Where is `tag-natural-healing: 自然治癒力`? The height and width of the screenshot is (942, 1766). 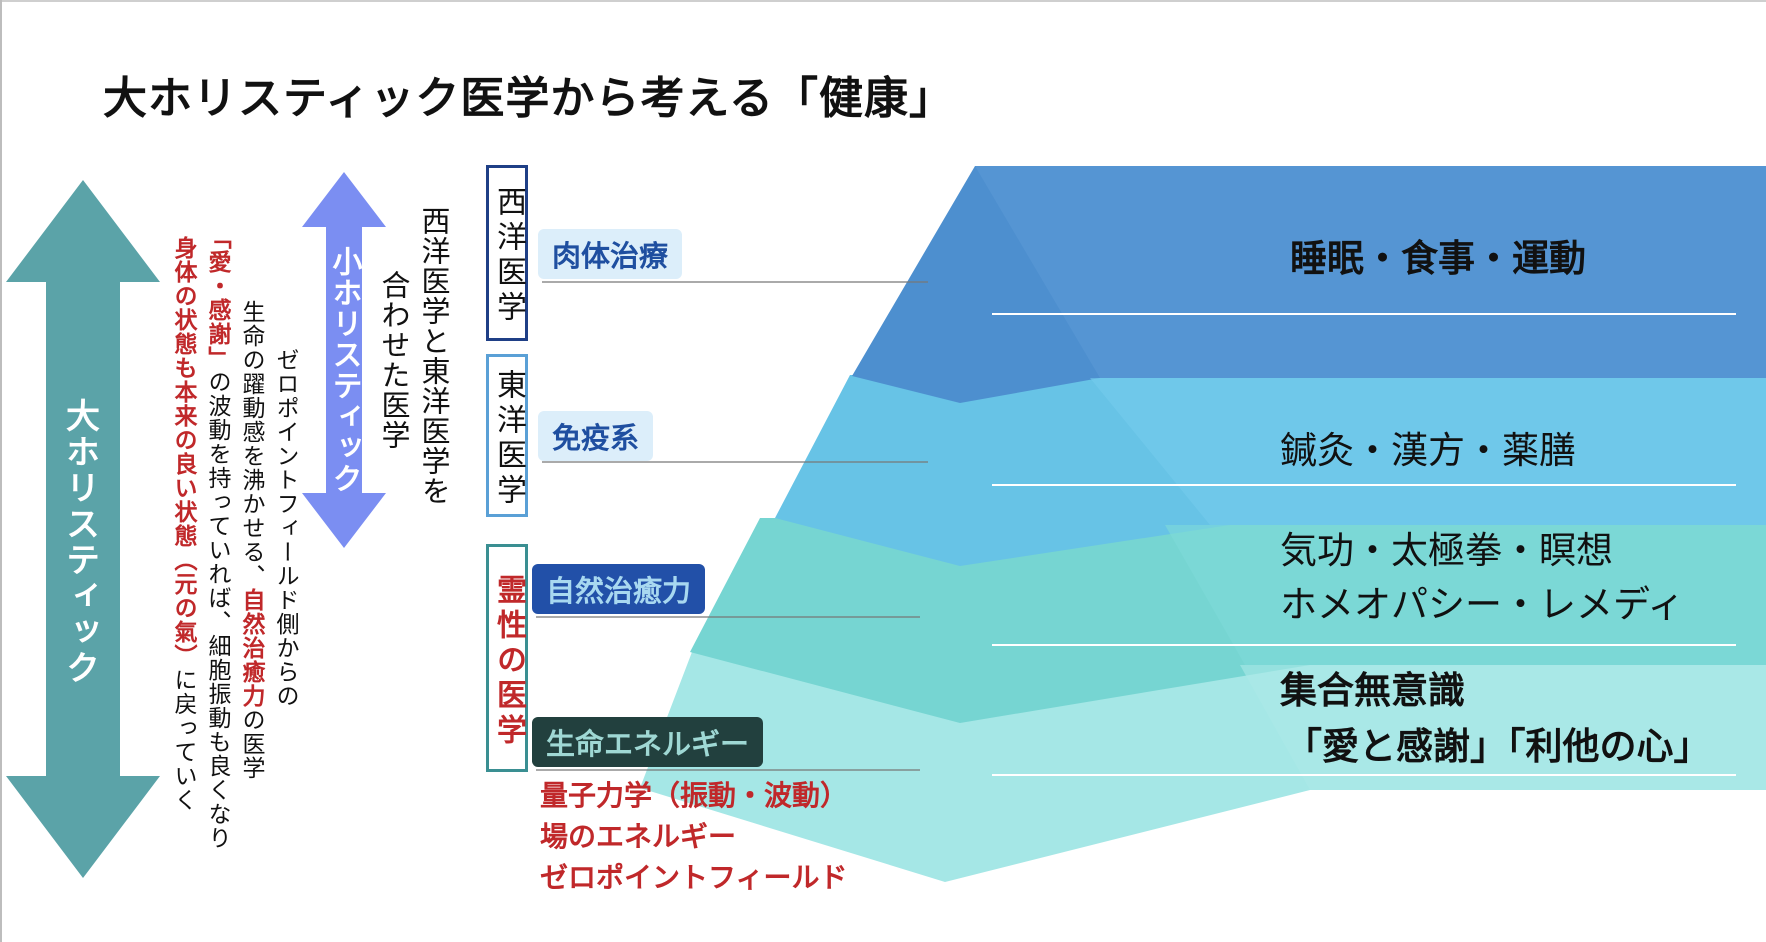
tag-natural-healing: 自然治癒力 is located at coordinates (619, 589).